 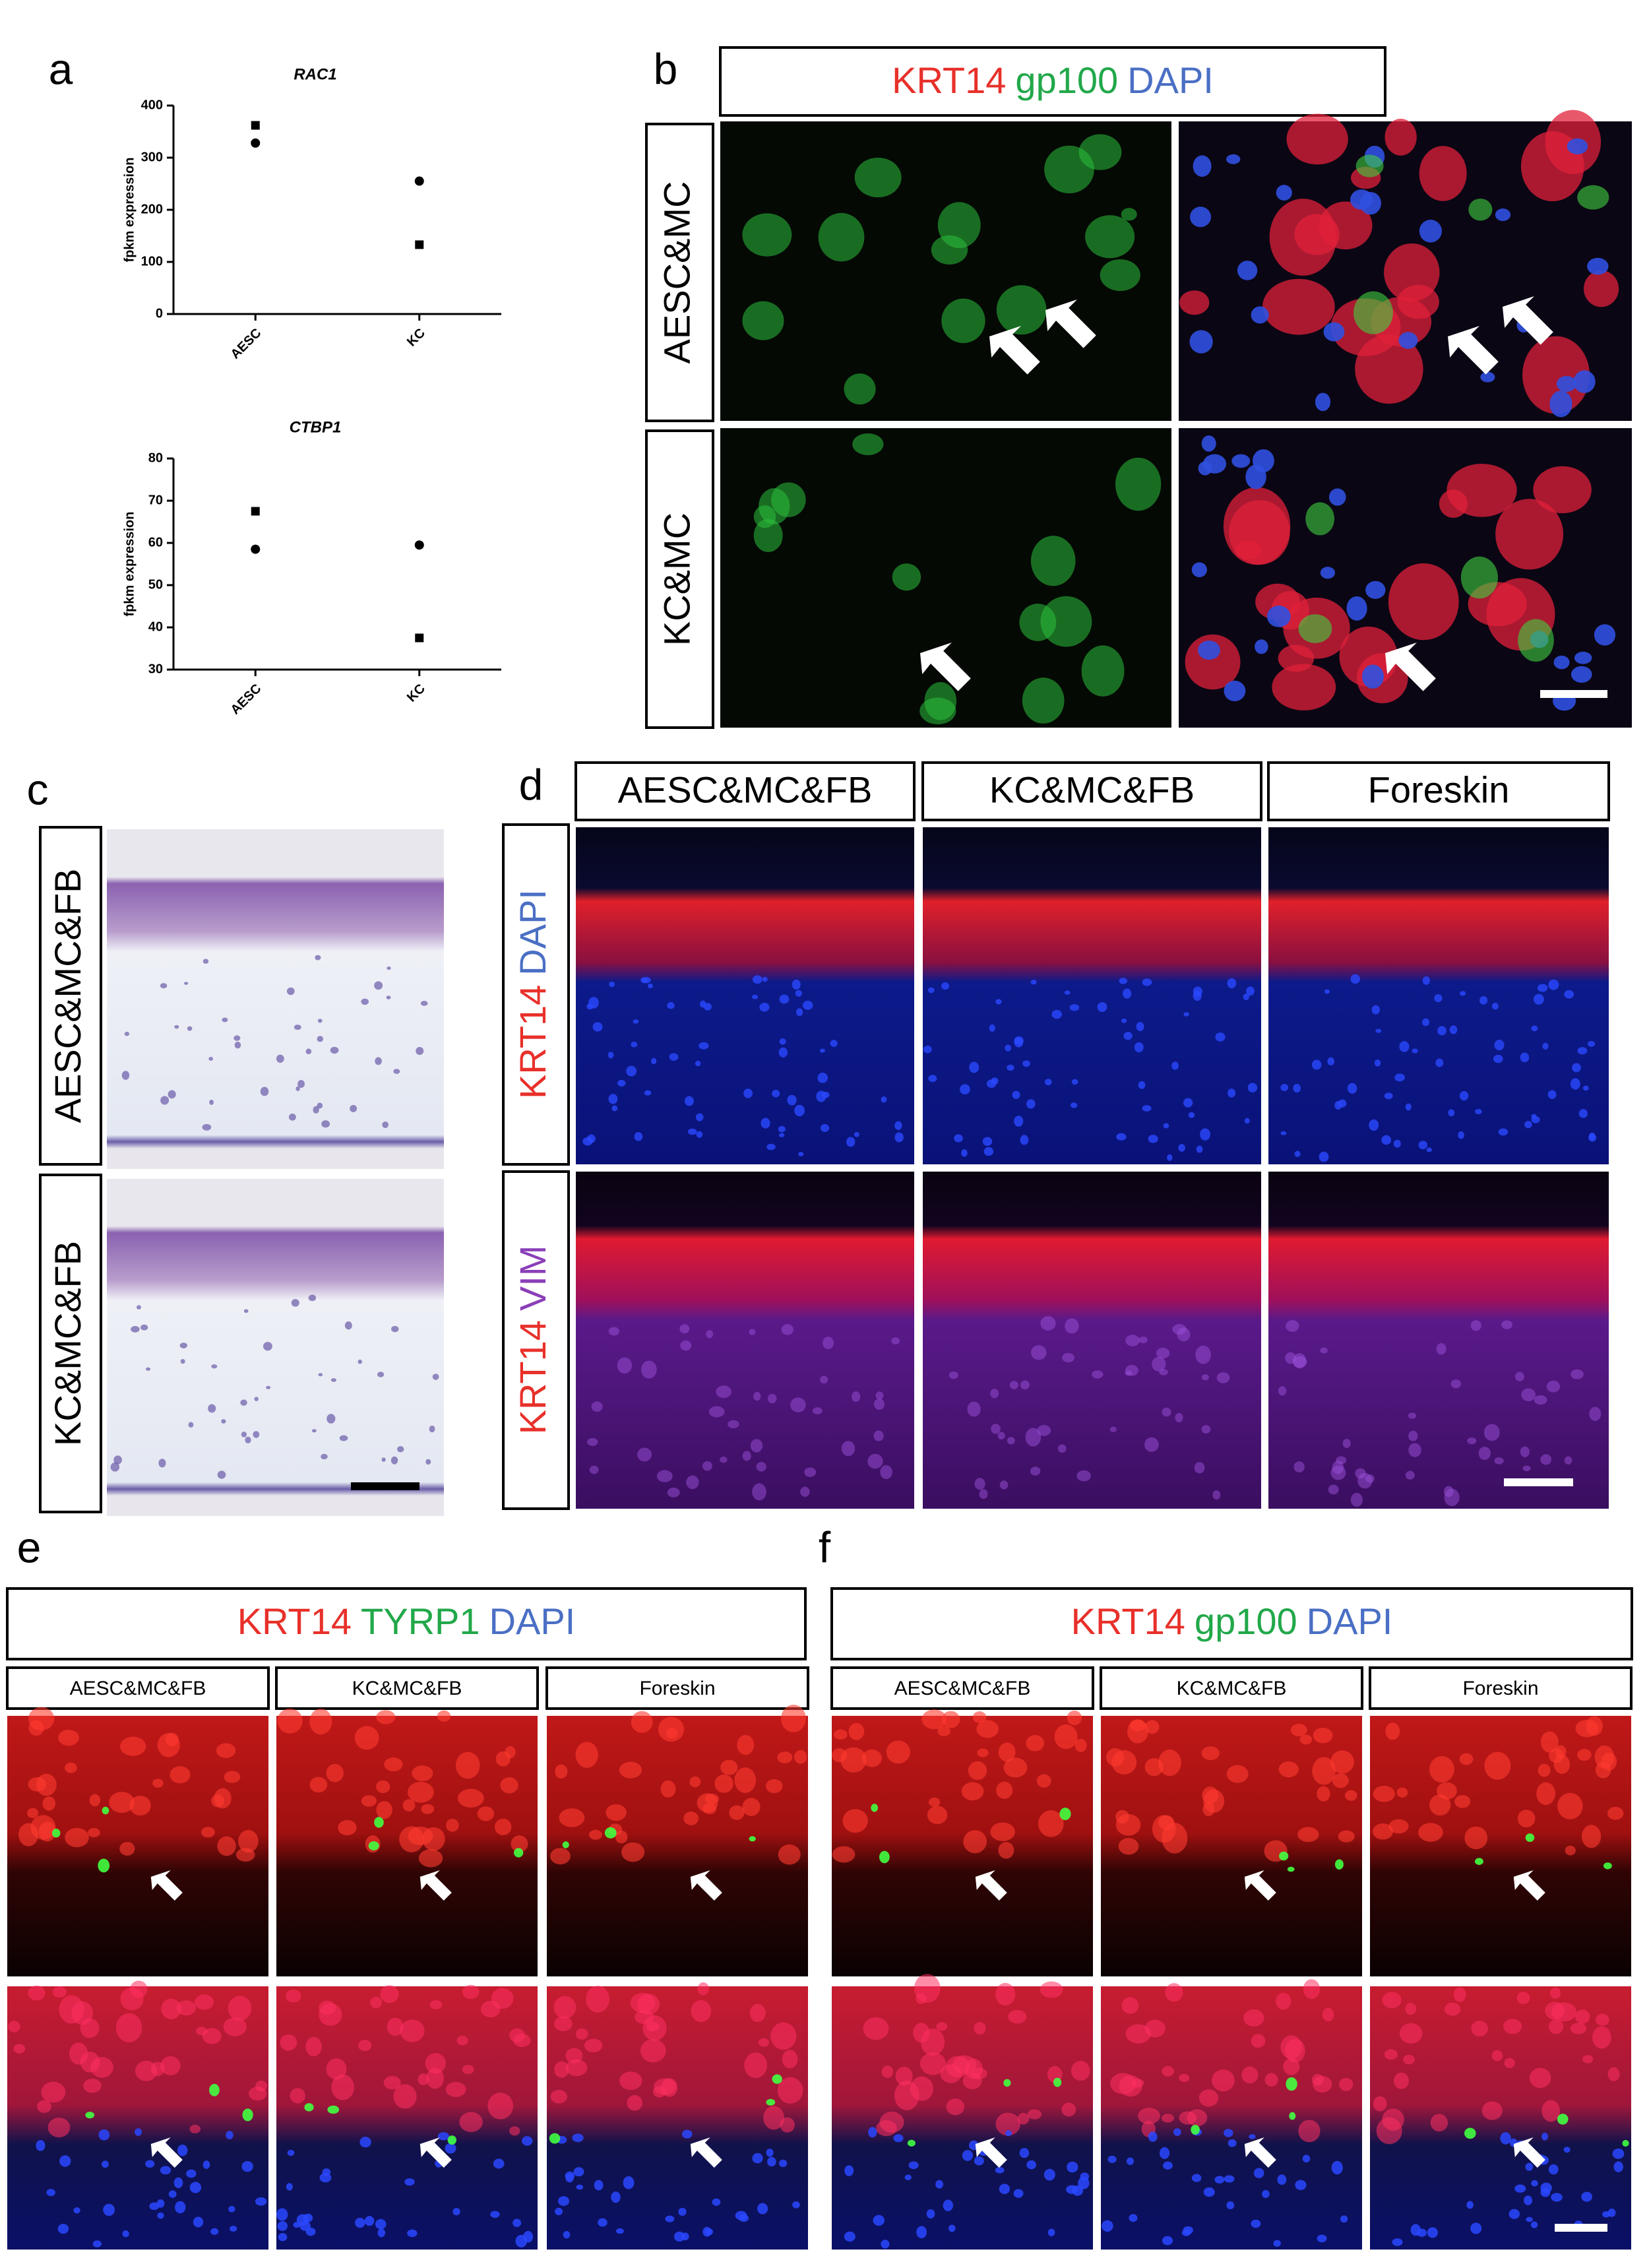 What do you see at coordinates (531, 784) in the screenshot?
I see `panel-letter: d` at bounding box center [531, 784].